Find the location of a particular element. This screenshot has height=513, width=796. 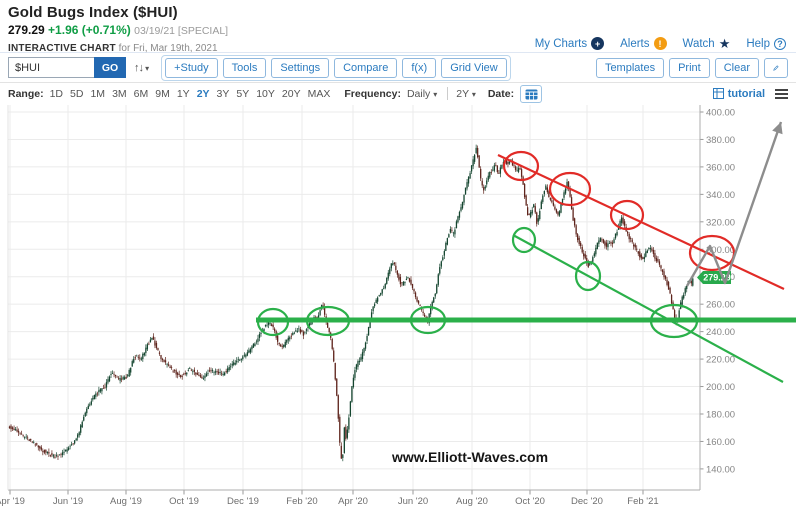

y-axis-label: 160.00 is located at coordinates (720, 442).